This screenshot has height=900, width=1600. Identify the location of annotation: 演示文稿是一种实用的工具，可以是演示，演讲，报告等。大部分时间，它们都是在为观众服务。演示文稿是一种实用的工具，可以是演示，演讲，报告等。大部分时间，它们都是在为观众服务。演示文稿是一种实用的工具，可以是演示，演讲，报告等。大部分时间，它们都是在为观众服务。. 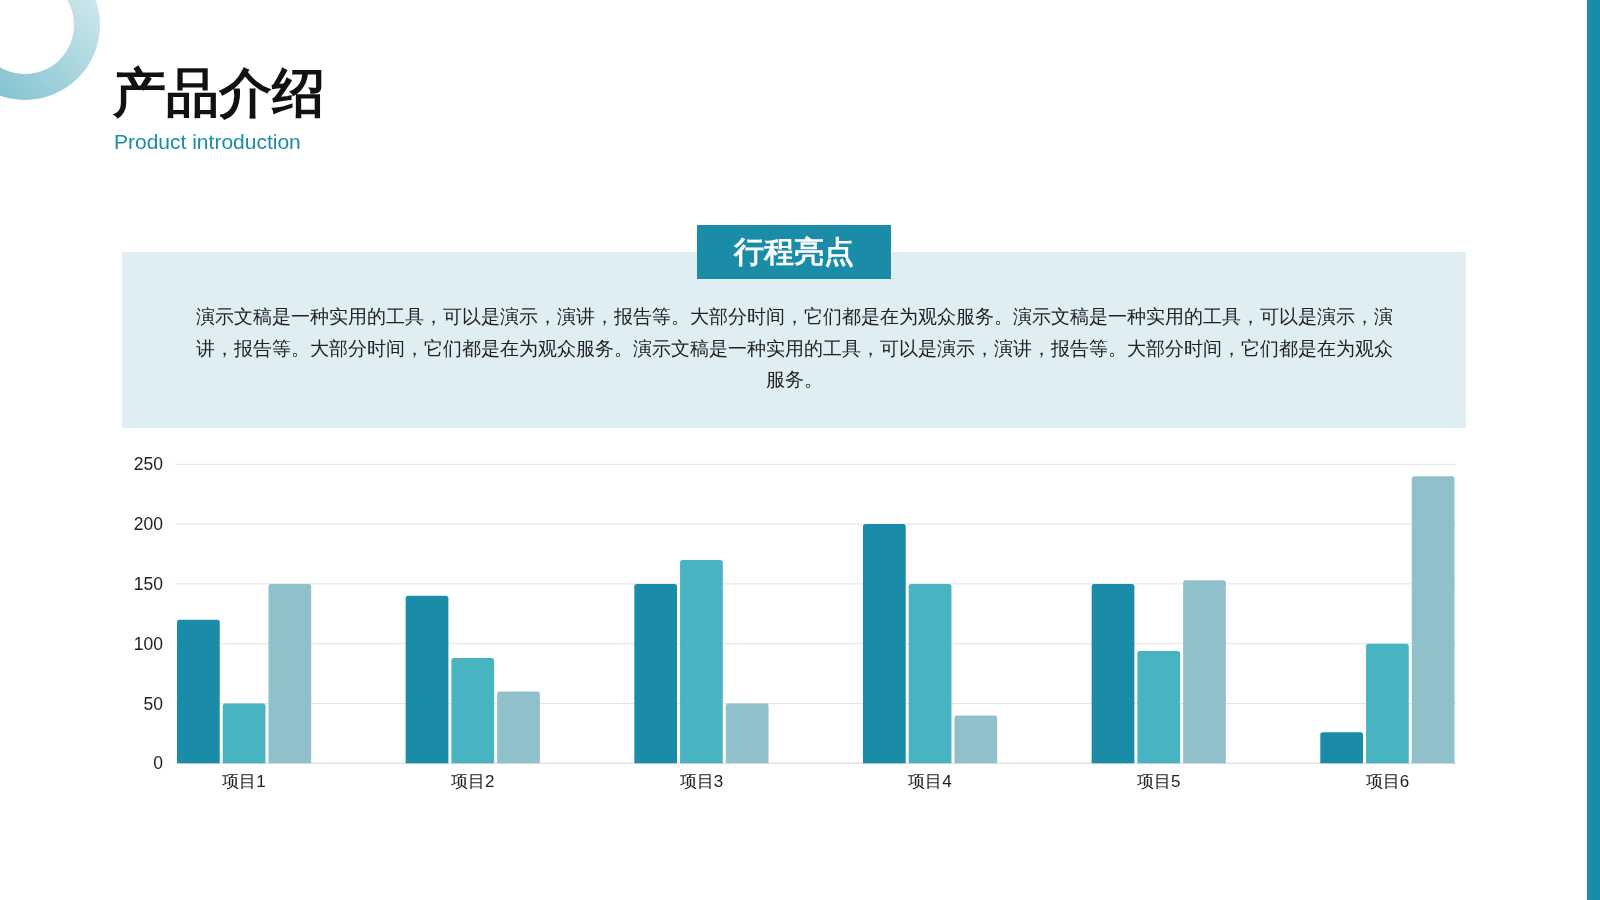
(795, 349).